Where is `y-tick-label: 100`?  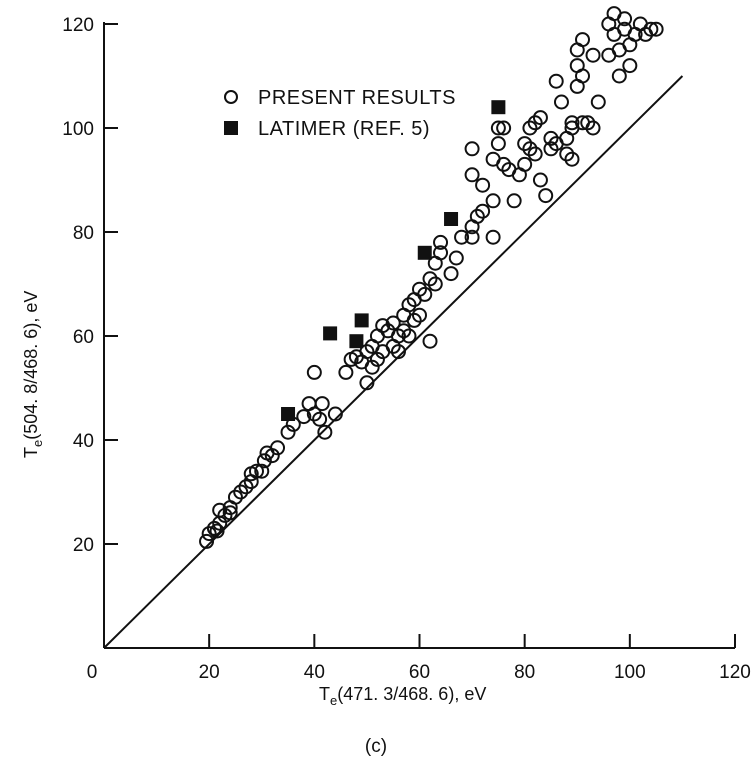
y-tick-label: 100 is located at coordinates (78, 129).